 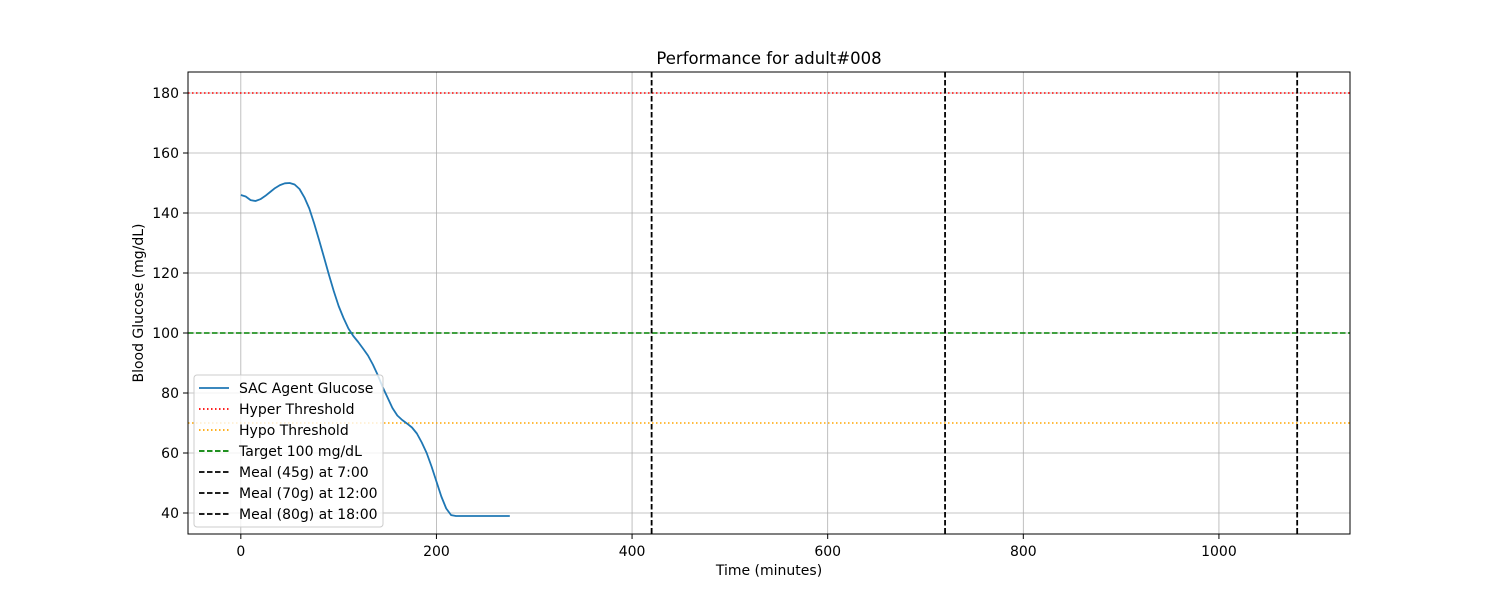 What do you see at coordinates (165, 214) in the screenshot?
I see `y-tick-label: 140` at bounding box center [165, 214].